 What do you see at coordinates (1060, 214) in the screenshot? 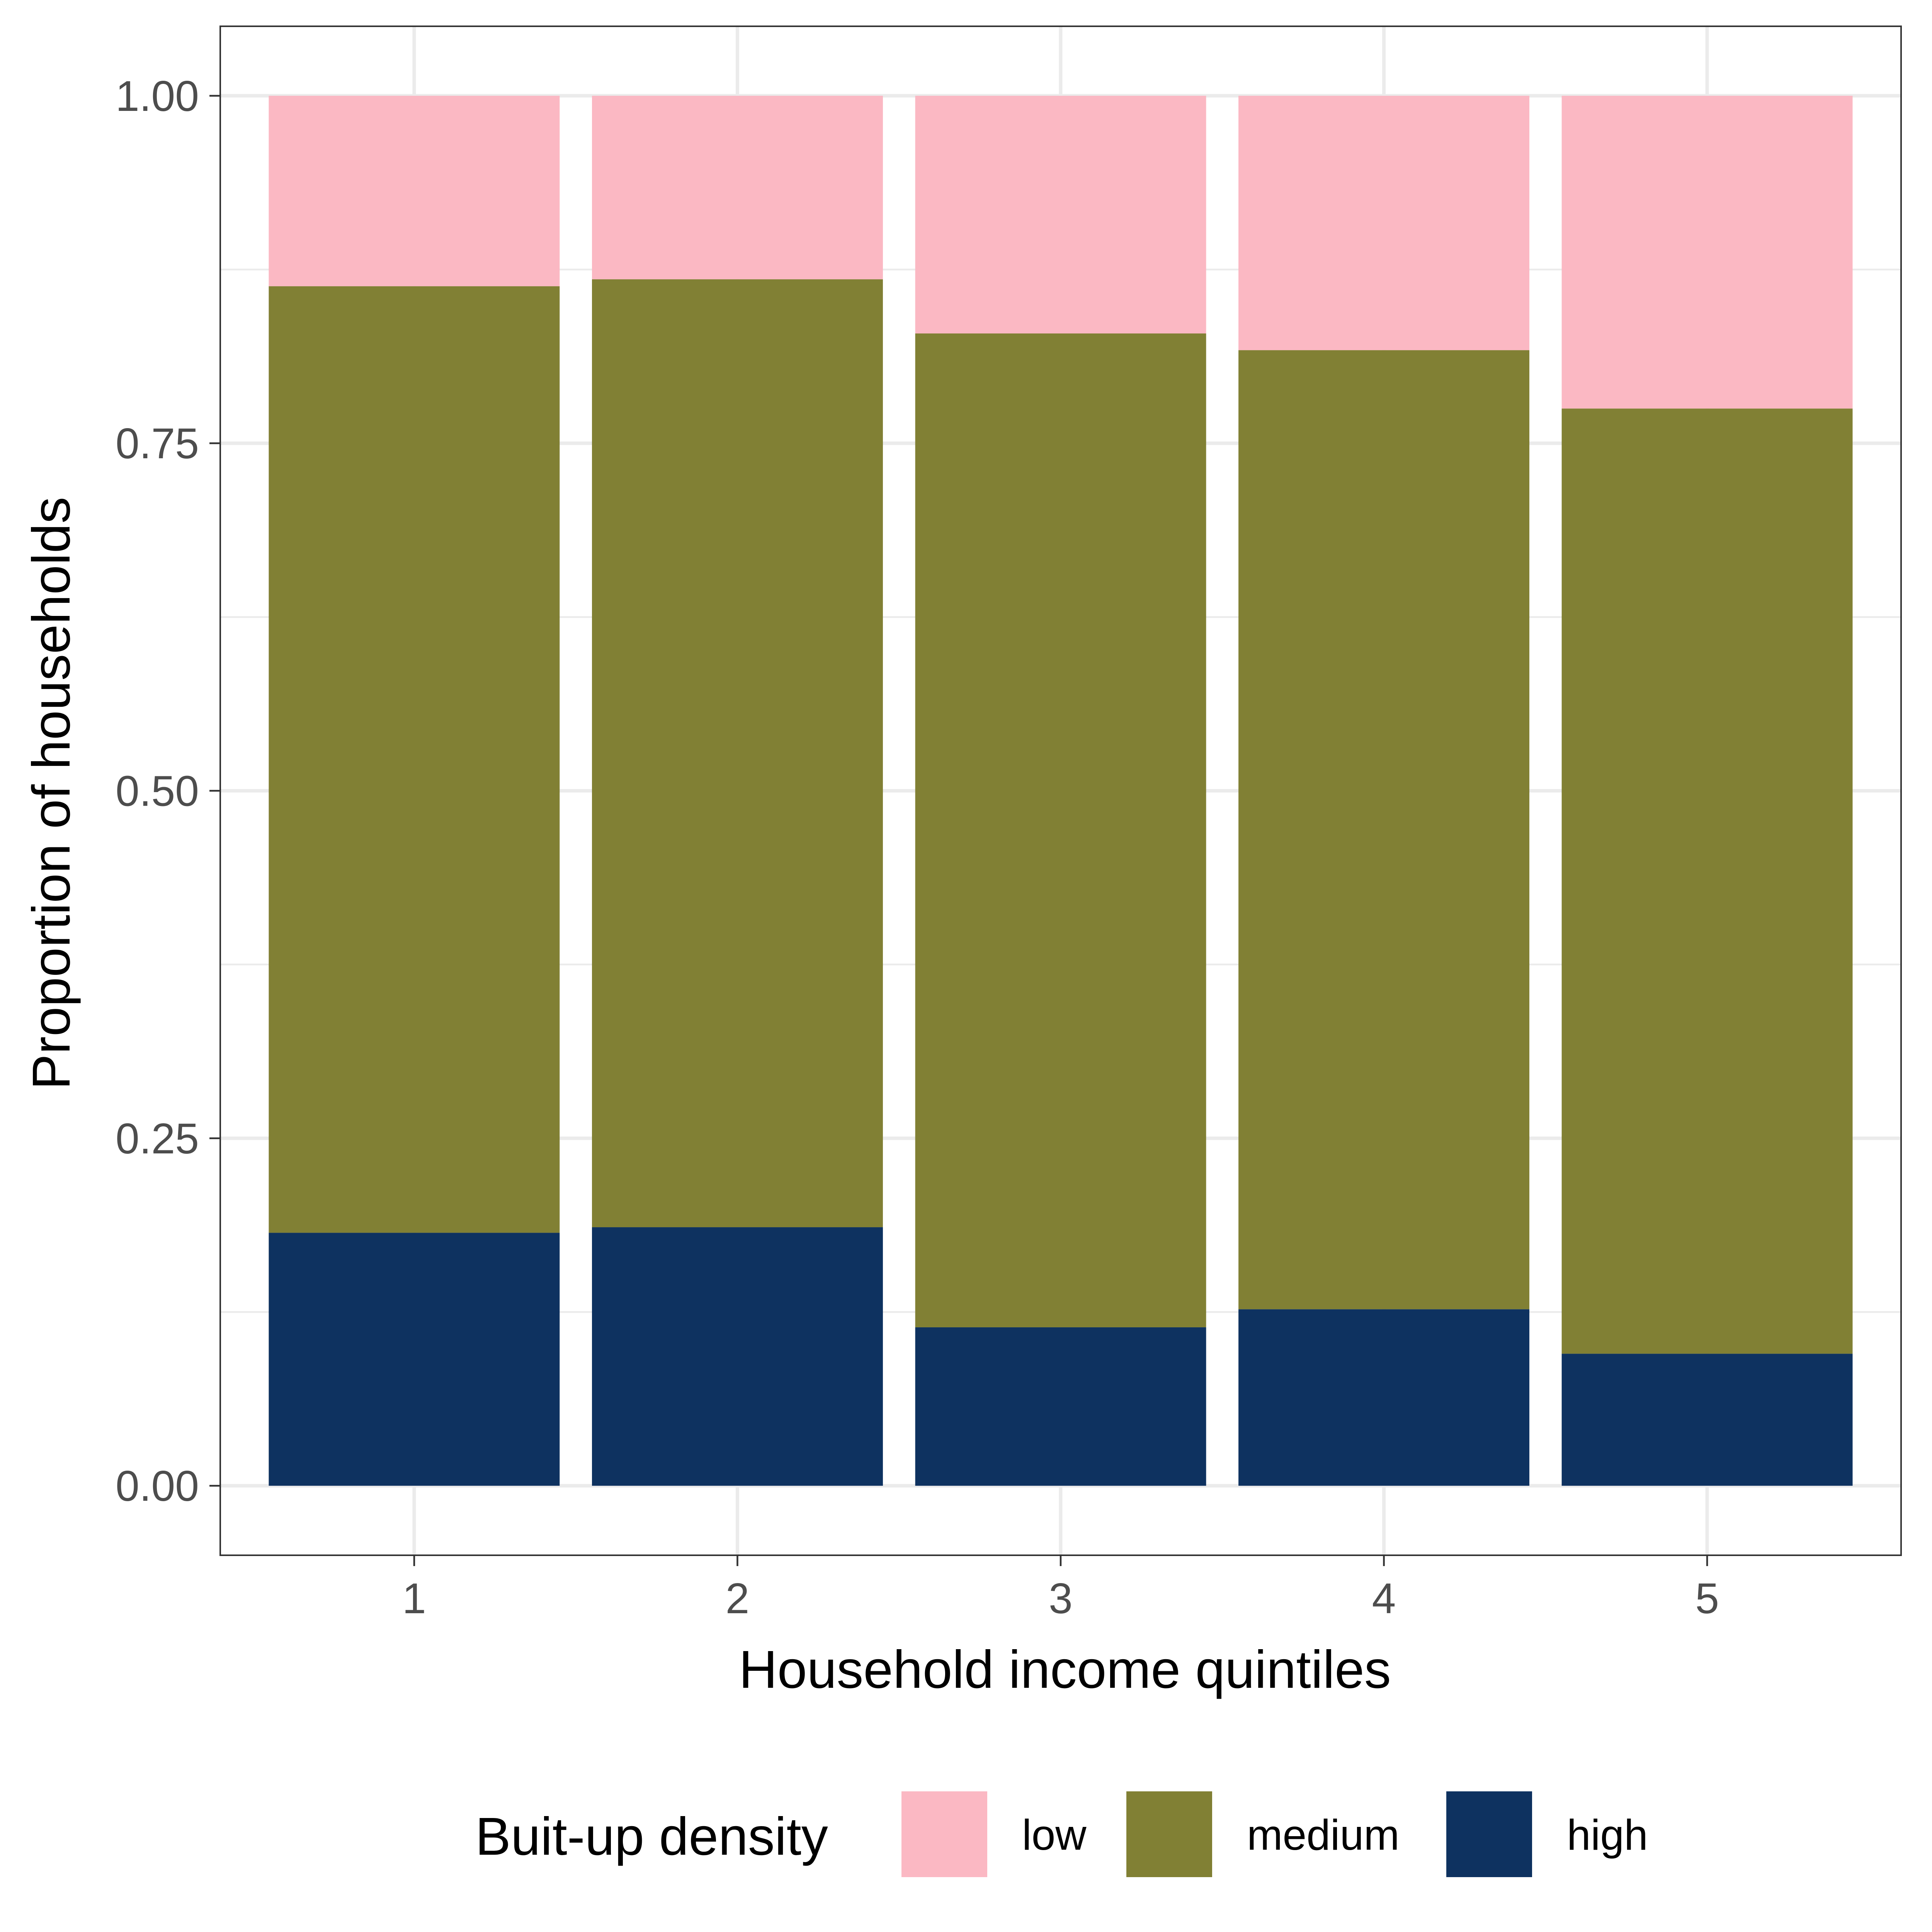
I see `bar-low-q3` at bounding box center [1060, 214].